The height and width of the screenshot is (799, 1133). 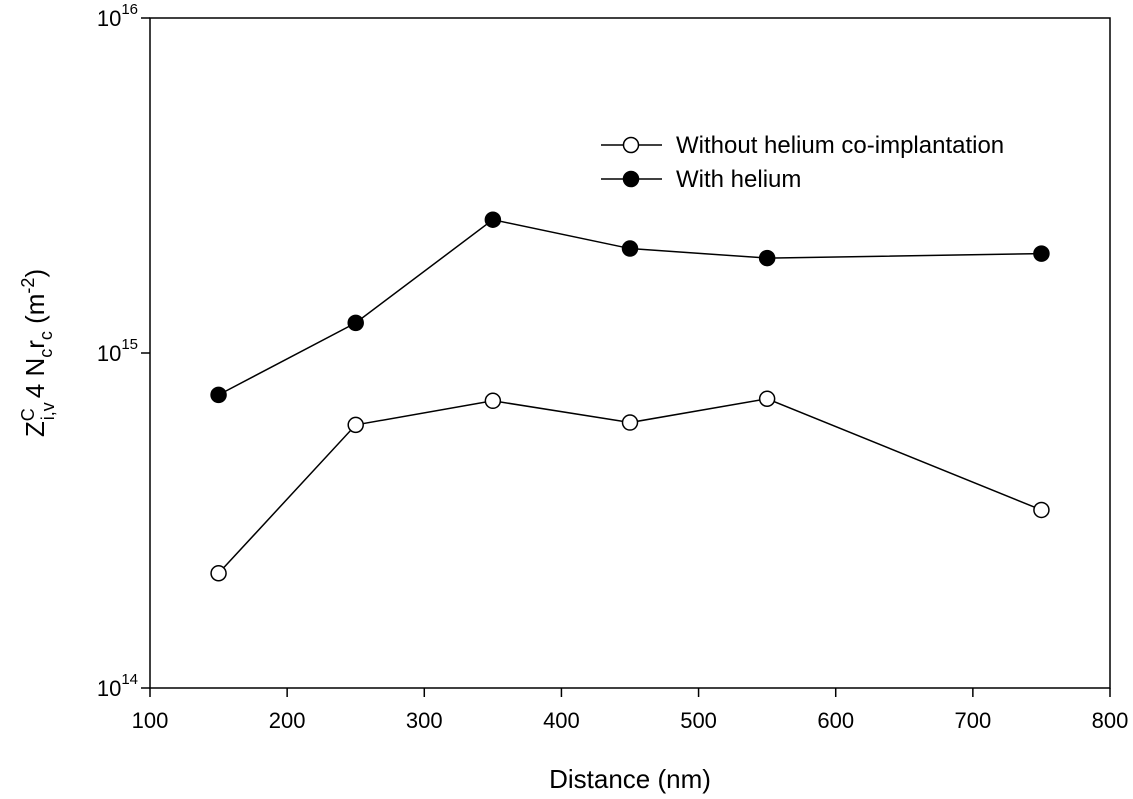 I want to click on y-label-sub3: c, so click(x=46, y=335).